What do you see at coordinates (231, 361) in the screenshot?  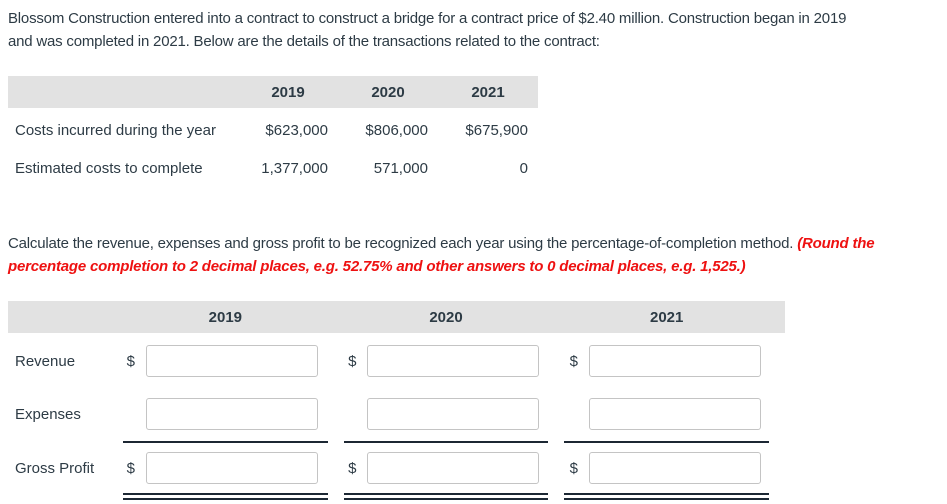 I see `revenue-2019-input` at bounding box center [231, 361].